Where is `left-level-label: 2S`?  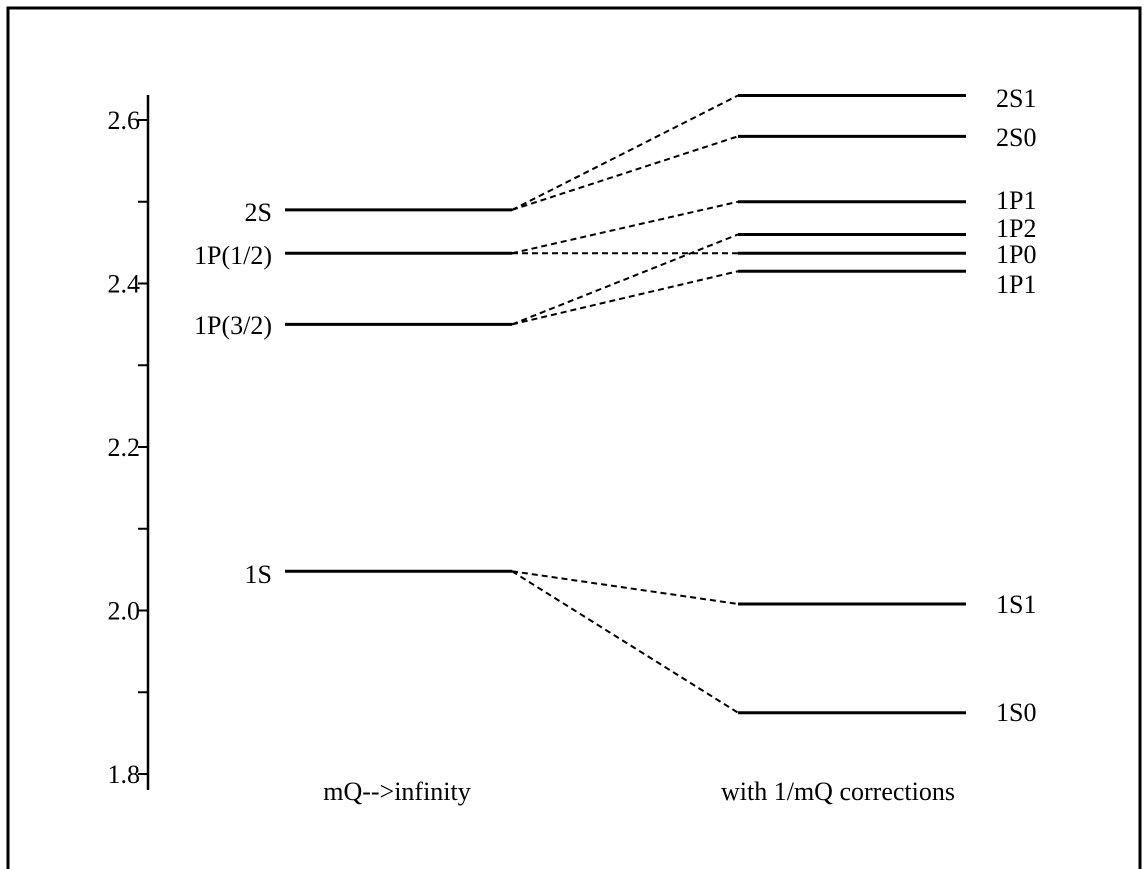 left-level-label: 2S is located at coordinates (258, 212).